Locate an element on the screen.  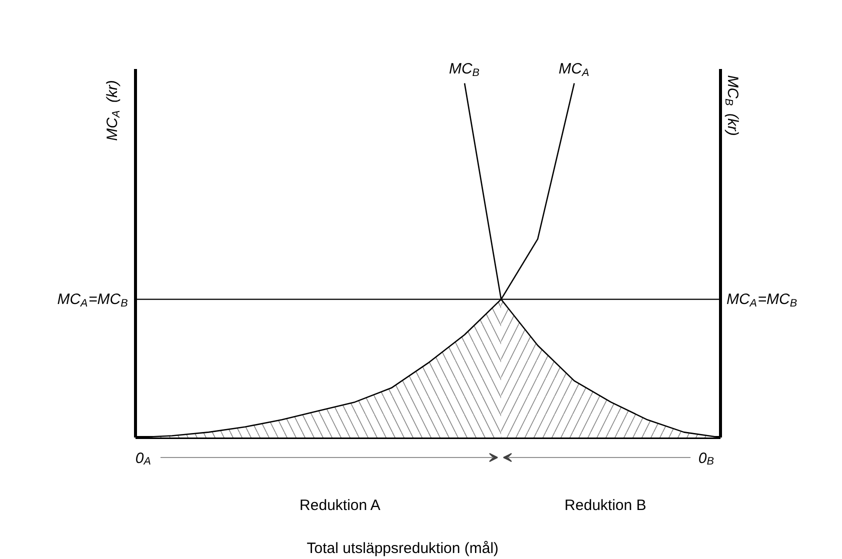
text: Reduktion B is located at coordinates (605, 505).